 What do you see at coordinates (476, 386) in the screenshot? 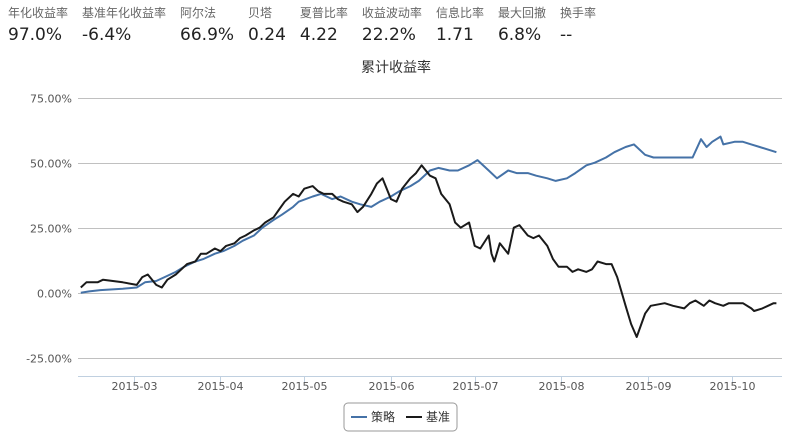
I see `x-tick-label: 2015-07` at bounding box center [476, 386].